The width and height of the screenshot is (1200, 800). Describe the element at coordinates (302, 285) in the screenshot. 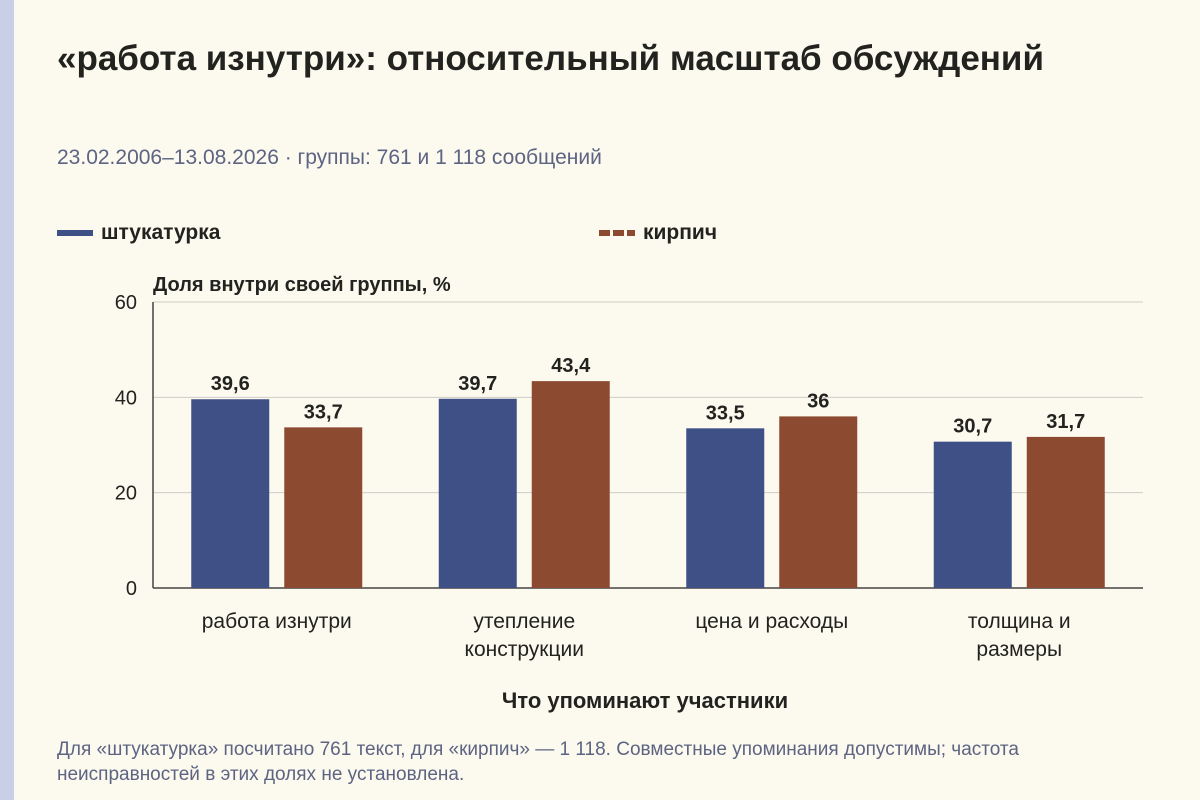

I see `y-axis-label: Доля внутри своей группы, %` at that location.